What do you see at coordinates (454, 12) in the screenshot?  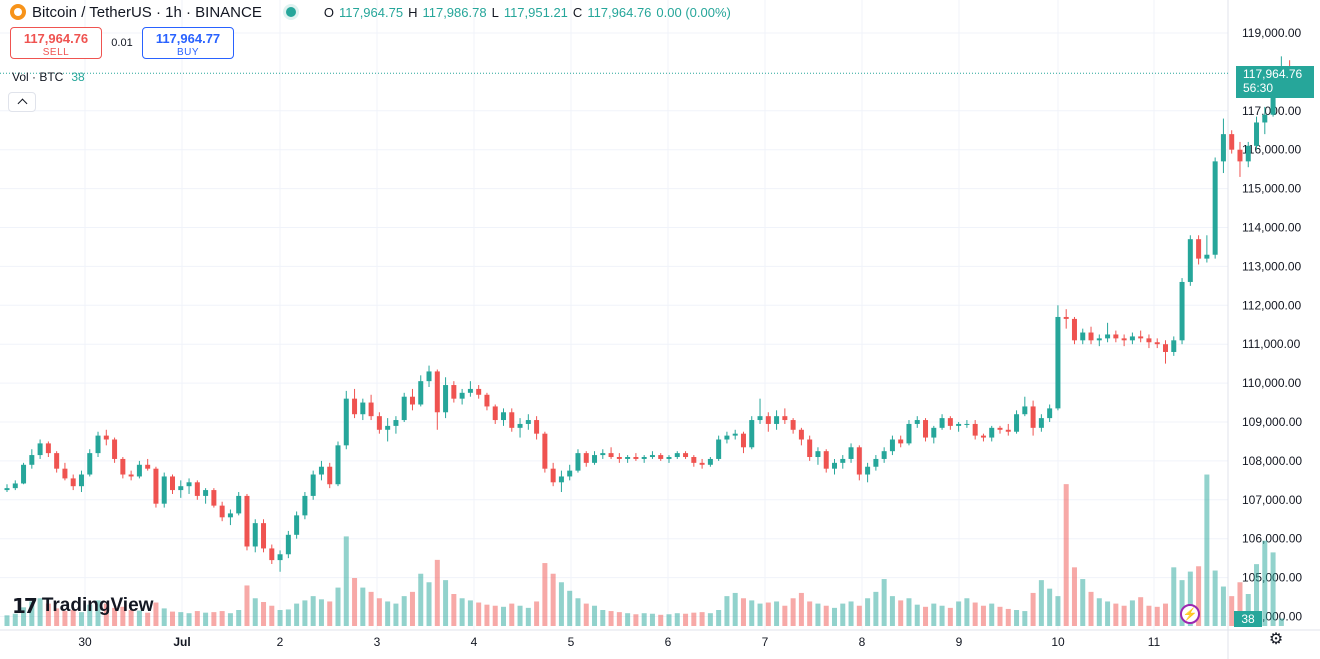 I see `high-value: 117,986.78` at bounding box center [454, 12].